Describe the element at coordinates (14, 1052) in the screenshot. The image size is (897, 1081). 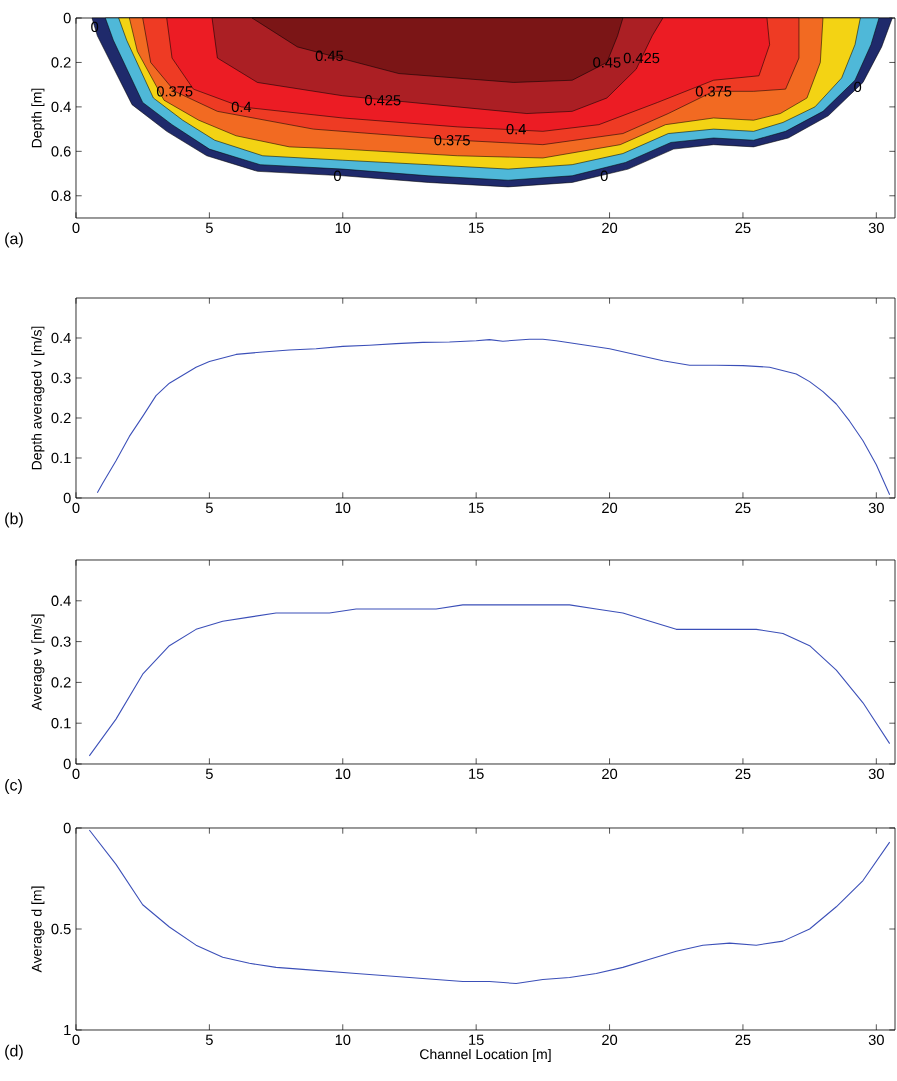
I see `text: (d)` at that location.